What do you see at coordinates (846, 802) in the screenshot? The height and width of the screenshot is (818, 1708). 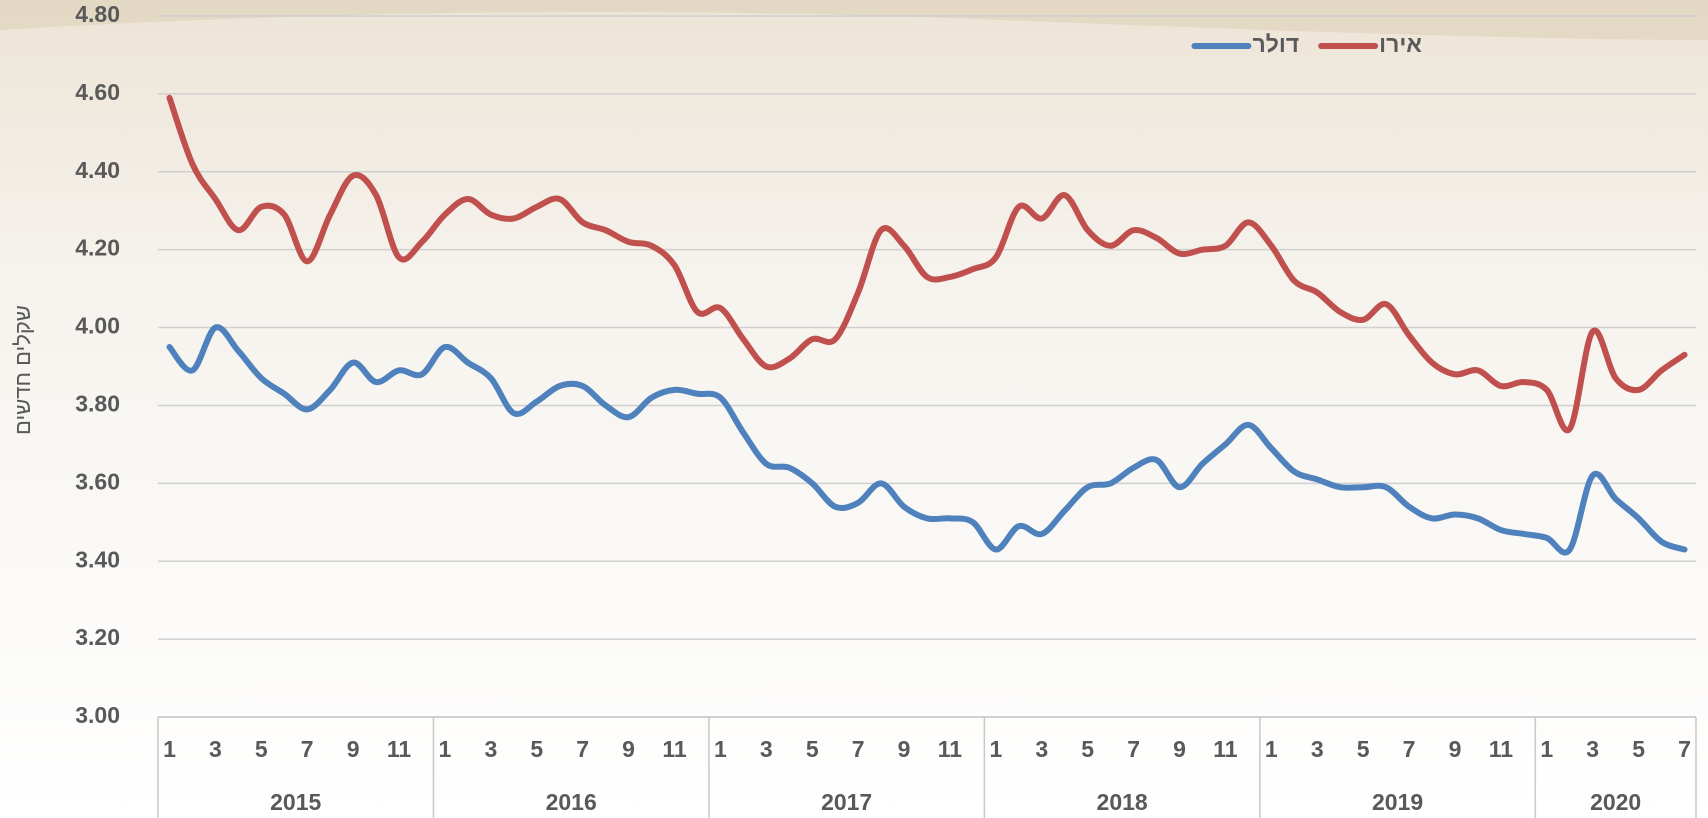 I see `x-group-label: 2017` at bounding box center [846, 802].